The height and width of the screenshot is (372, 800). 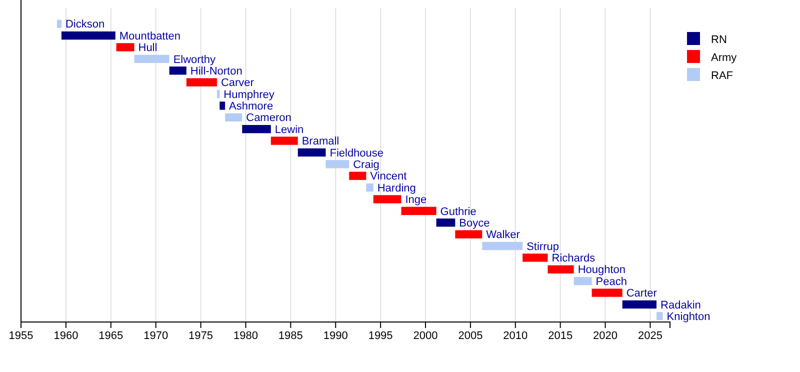 I want to click on y-tick-label: Mountbatten, so click(x=150, y=36).